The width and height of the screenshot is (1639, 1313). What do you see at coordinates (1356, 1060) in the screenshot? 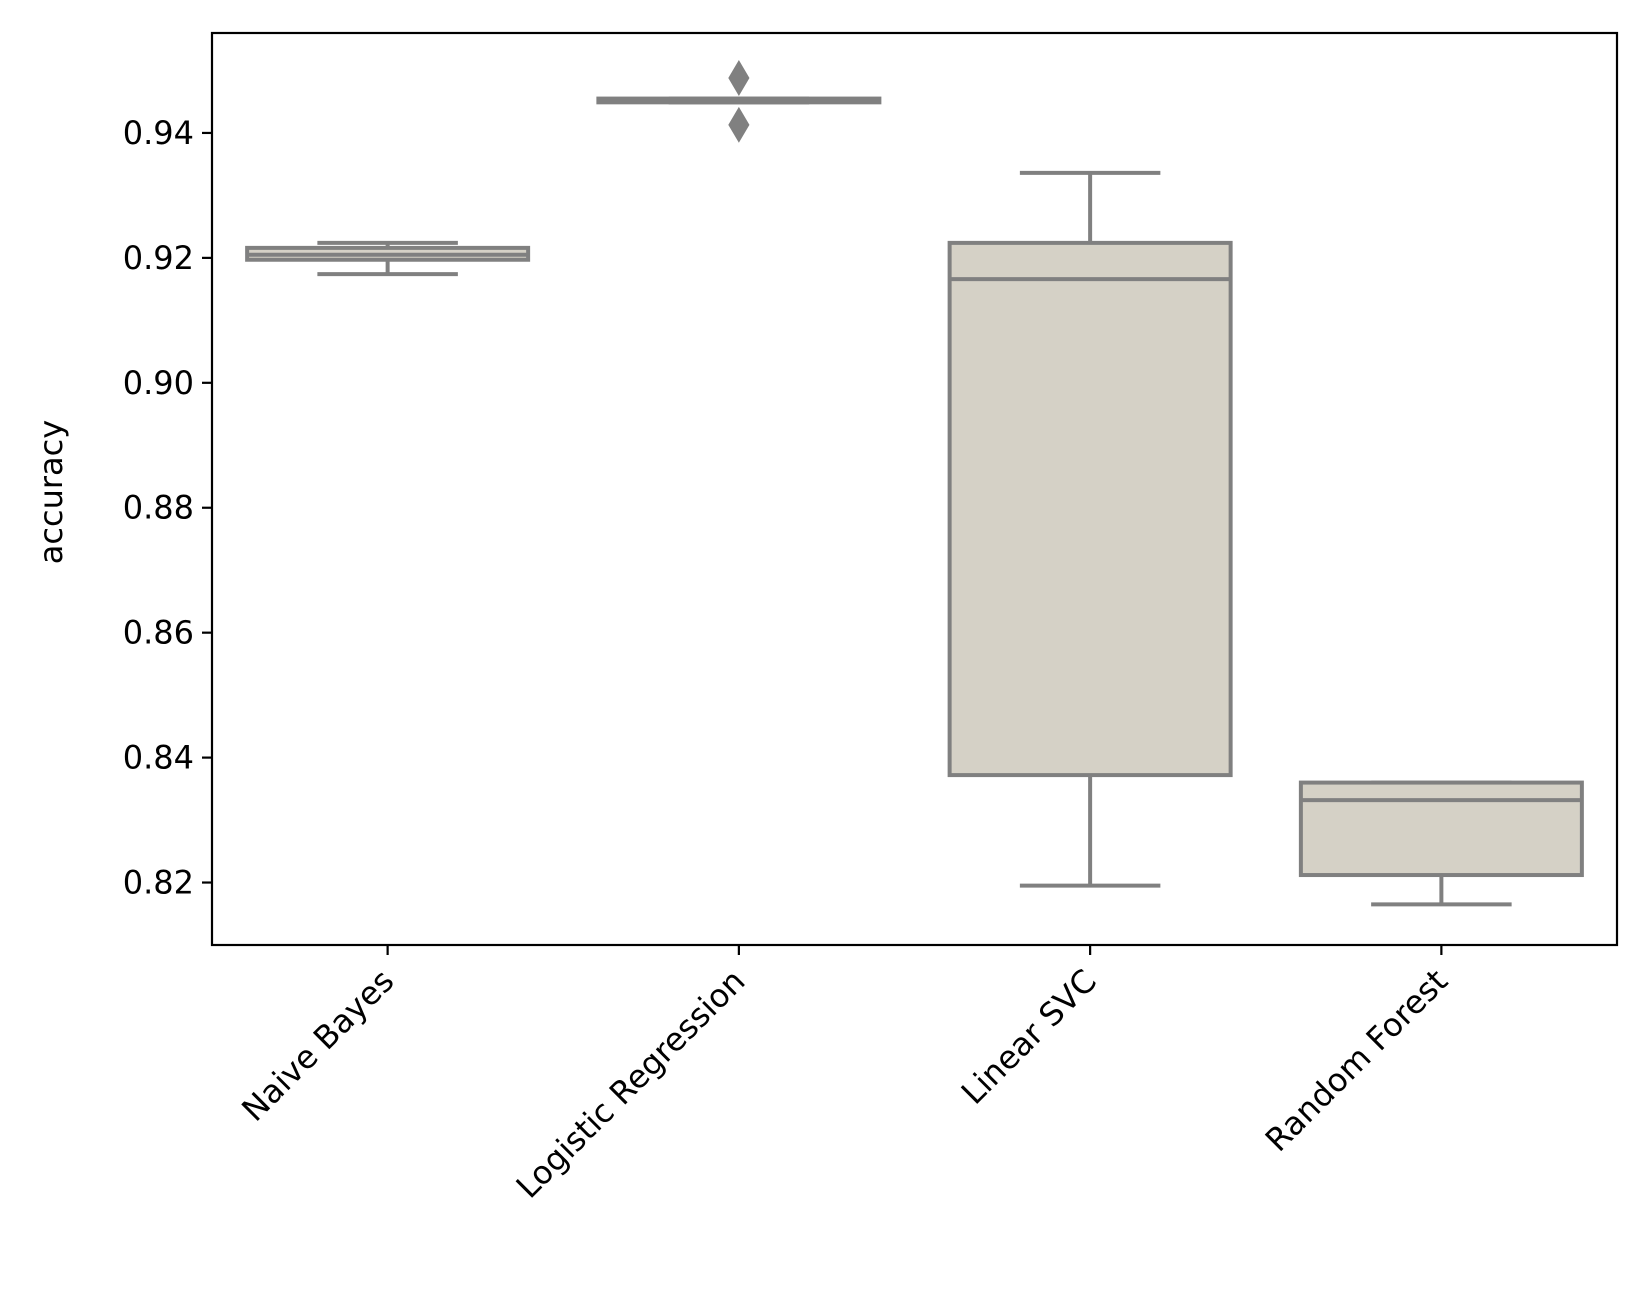
I see `x-tick-label: Random Forest` at bounding box center [1356, 1060].